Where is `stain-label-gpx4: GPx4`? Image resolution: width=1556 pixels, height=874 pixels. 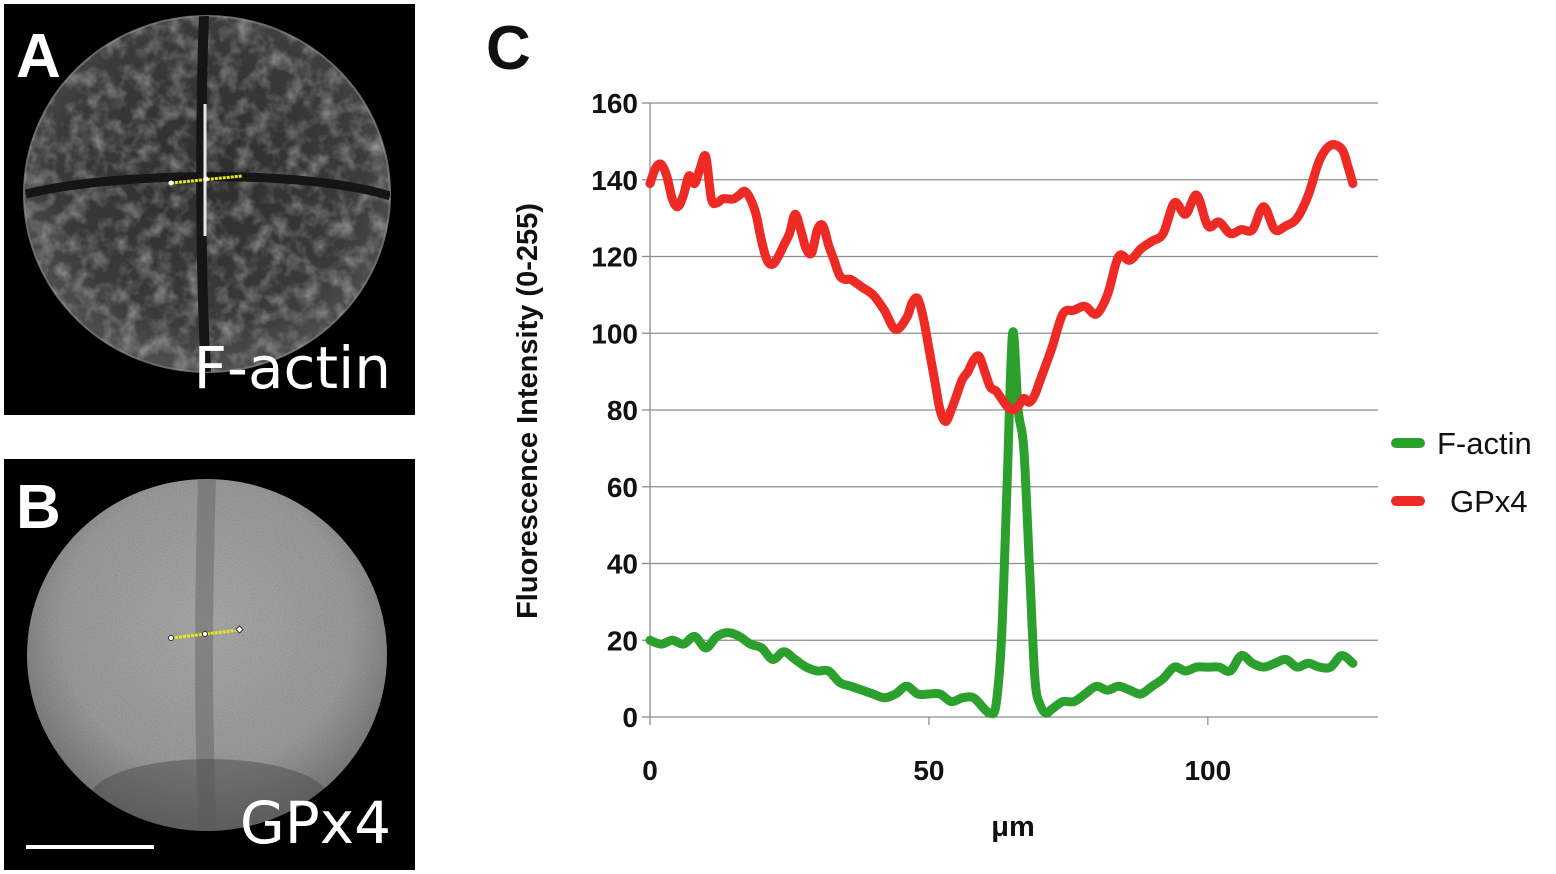 stain-label-gpx4: GPx4 is located at coordinates (315, 823).